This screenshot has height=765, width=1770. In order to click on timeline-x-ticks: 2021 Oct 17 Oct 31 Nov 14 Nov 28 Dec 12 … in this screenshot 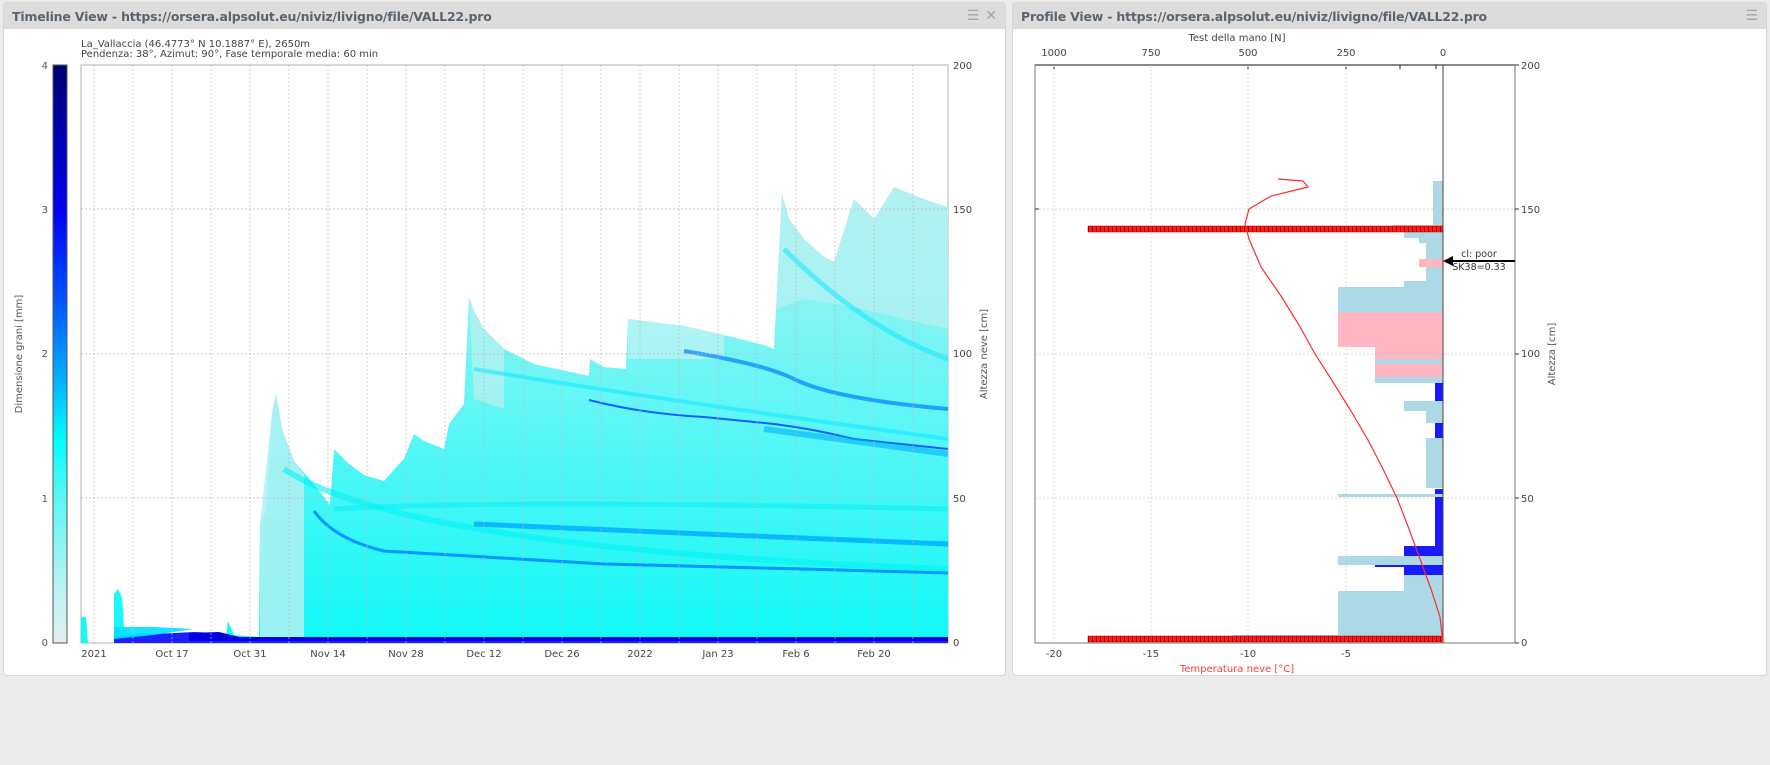, I will do `click(486, 654)`.